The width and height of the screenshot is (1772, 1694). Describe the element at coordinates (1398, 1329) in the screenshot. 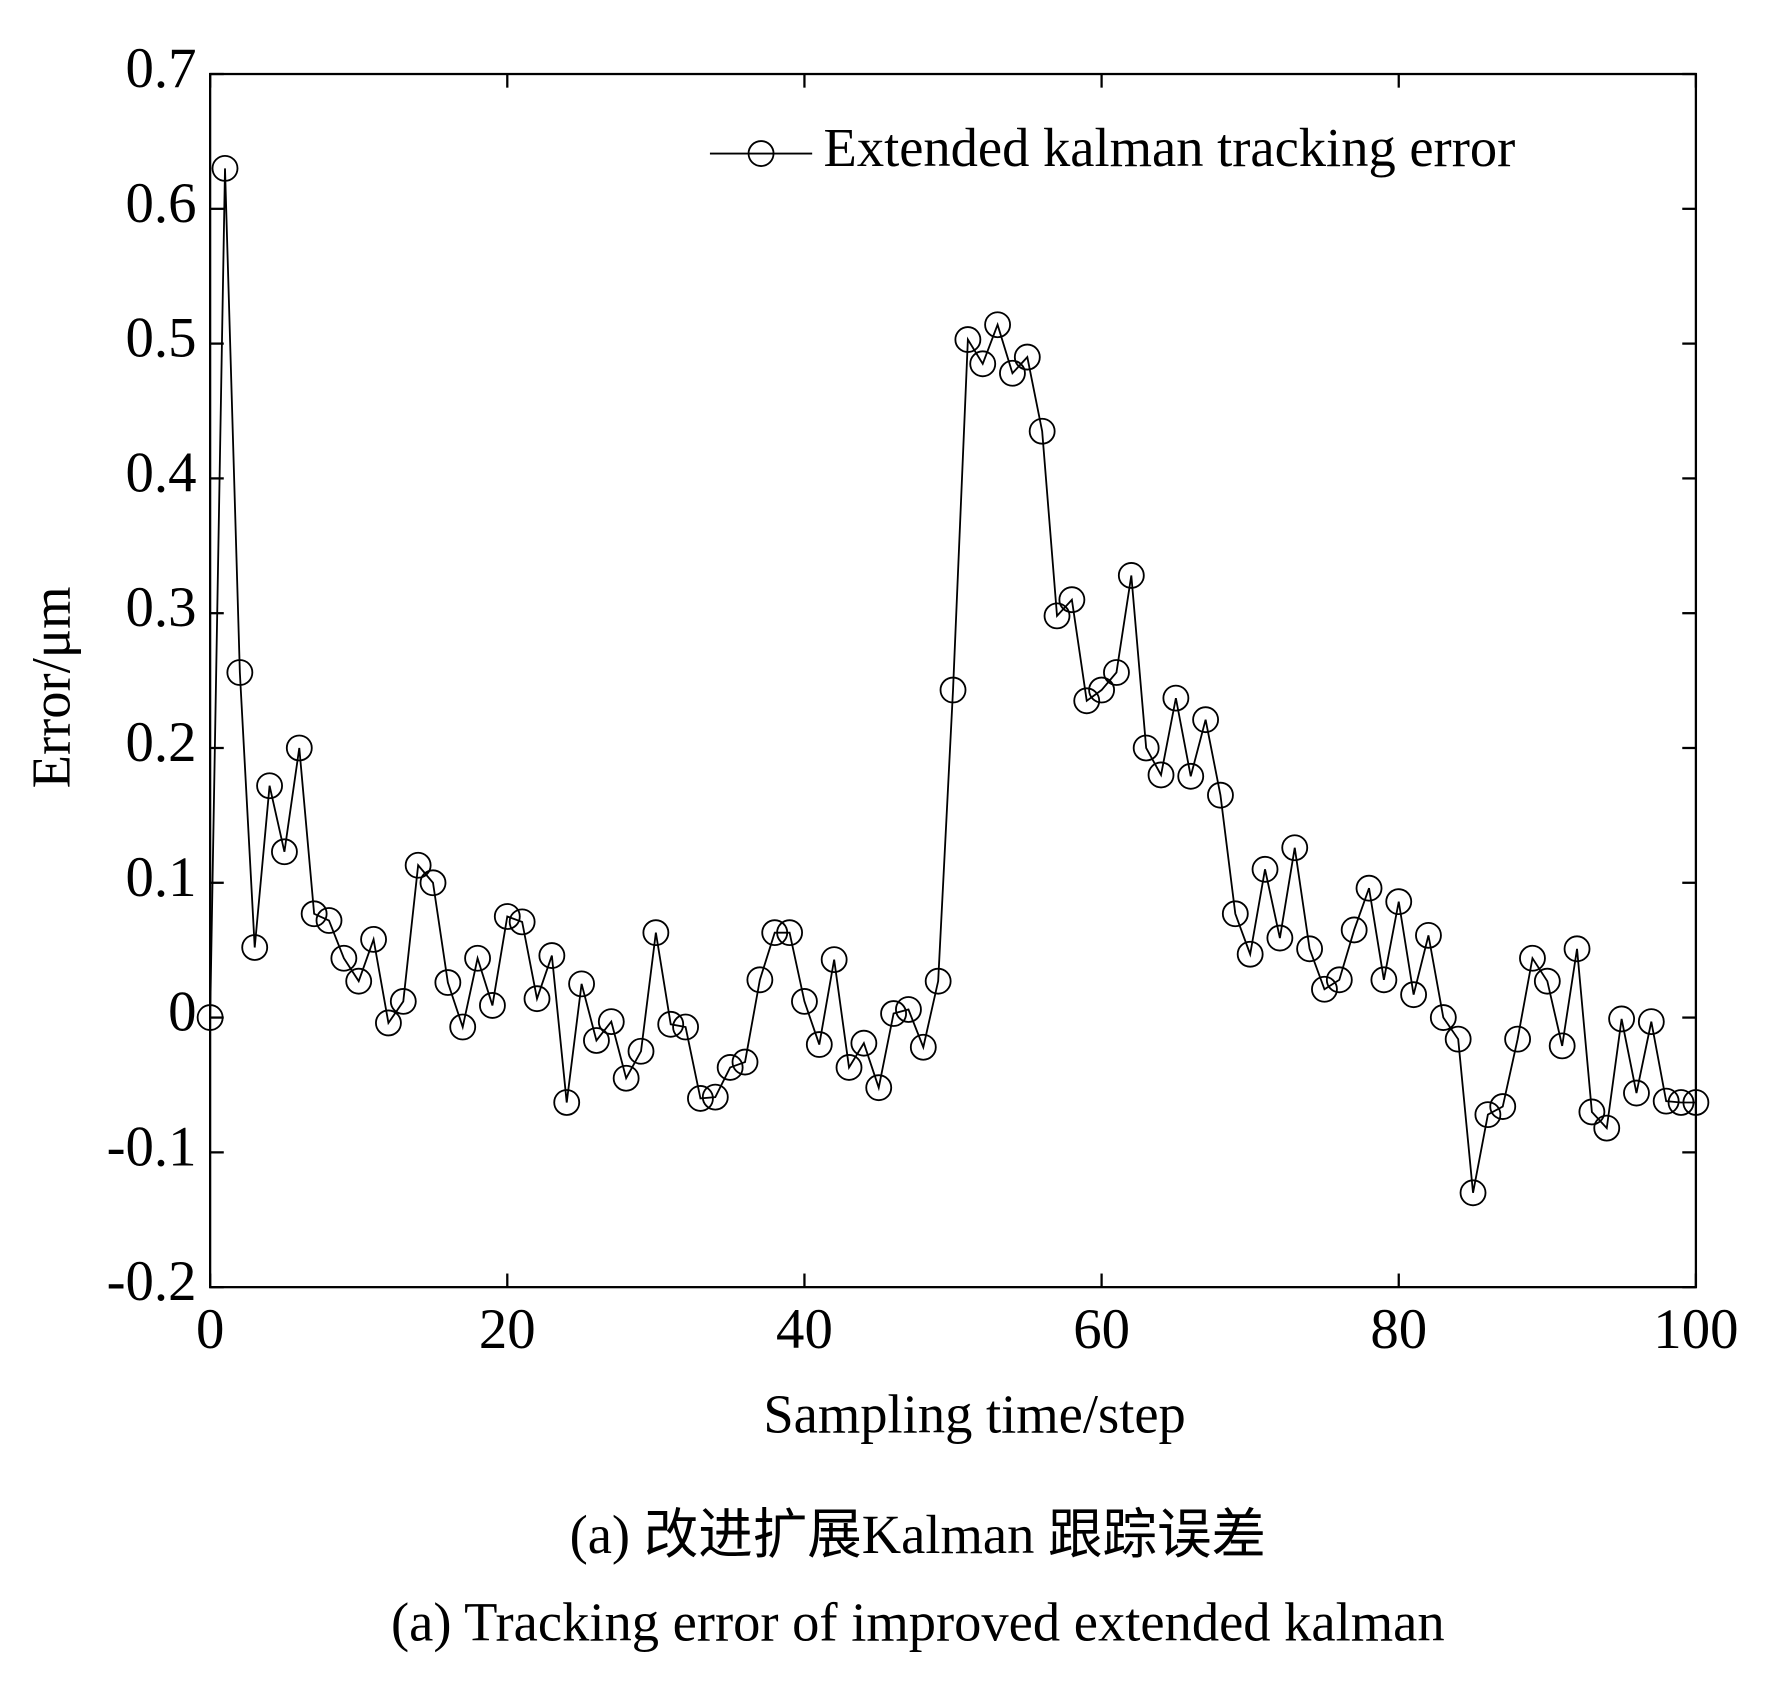

I see `x-tick-label: 80` at that location.